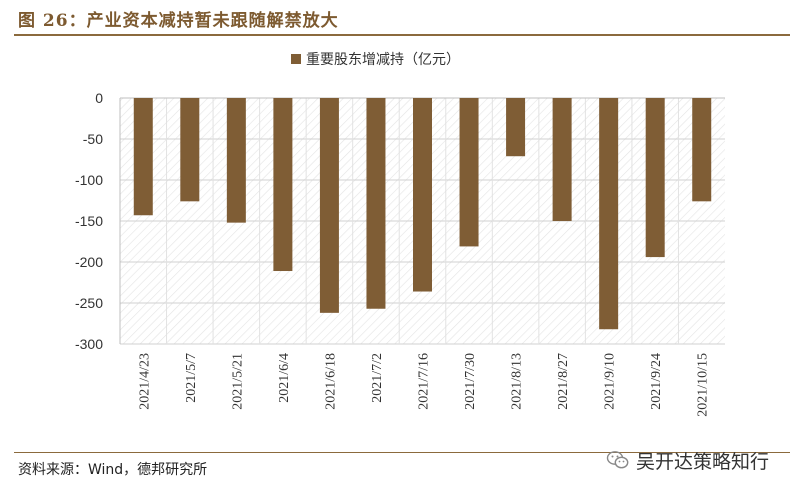 This screenshot has height=492, width=802. Describe the element at coordinates (89, 262) in the screenshot. I see `y-tick-label: -200` at that location.